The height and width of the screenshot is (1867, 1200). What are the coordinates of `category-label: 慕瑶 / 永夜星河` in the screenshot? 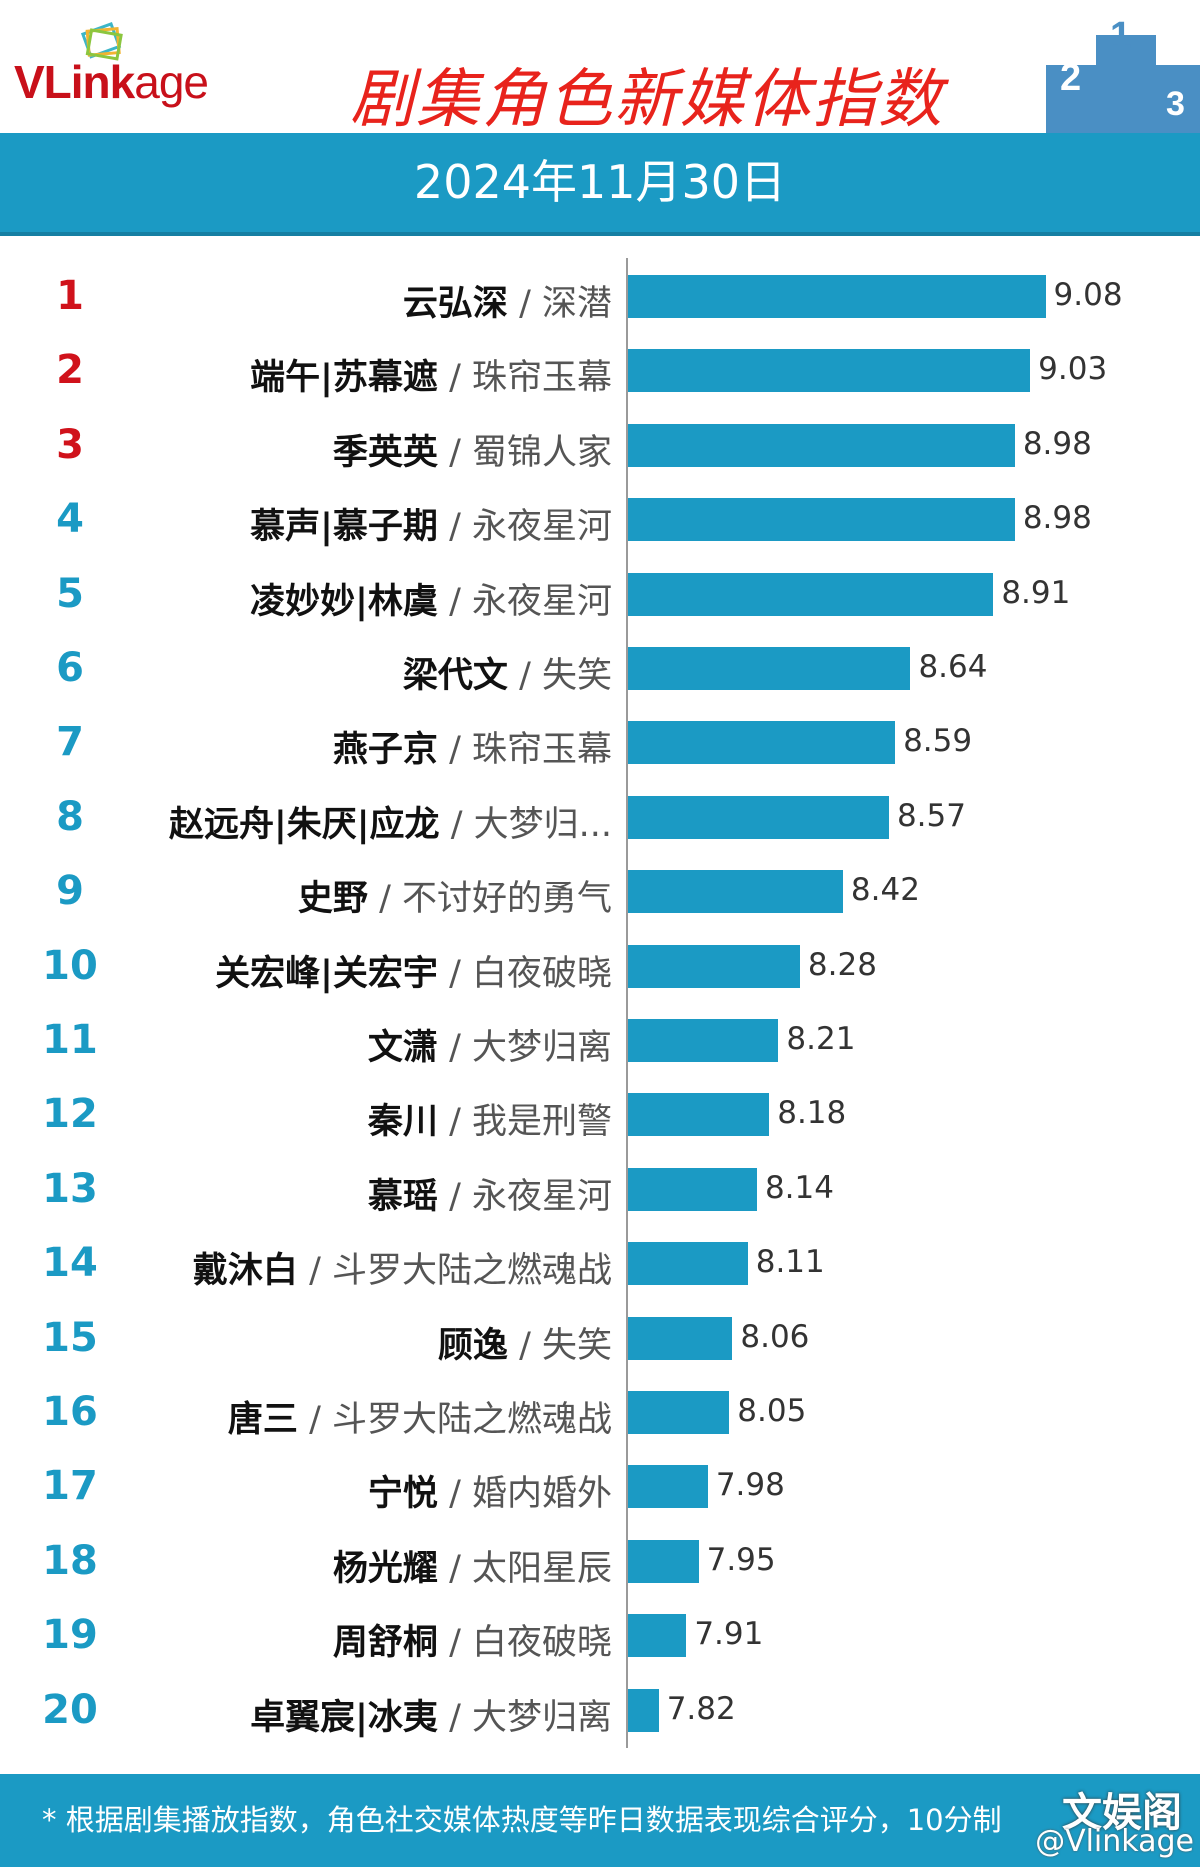 It's located at (489, 1196).